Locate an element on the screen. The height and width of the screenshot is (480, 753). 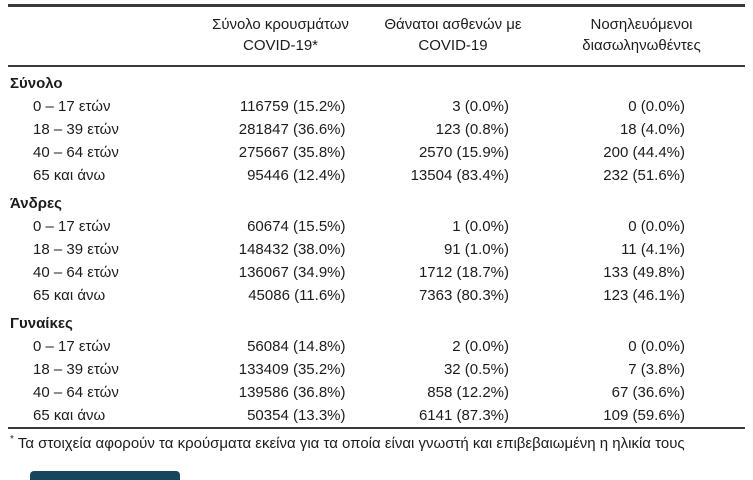
section-label: Σύνολο is located at coordinates (36, 83).